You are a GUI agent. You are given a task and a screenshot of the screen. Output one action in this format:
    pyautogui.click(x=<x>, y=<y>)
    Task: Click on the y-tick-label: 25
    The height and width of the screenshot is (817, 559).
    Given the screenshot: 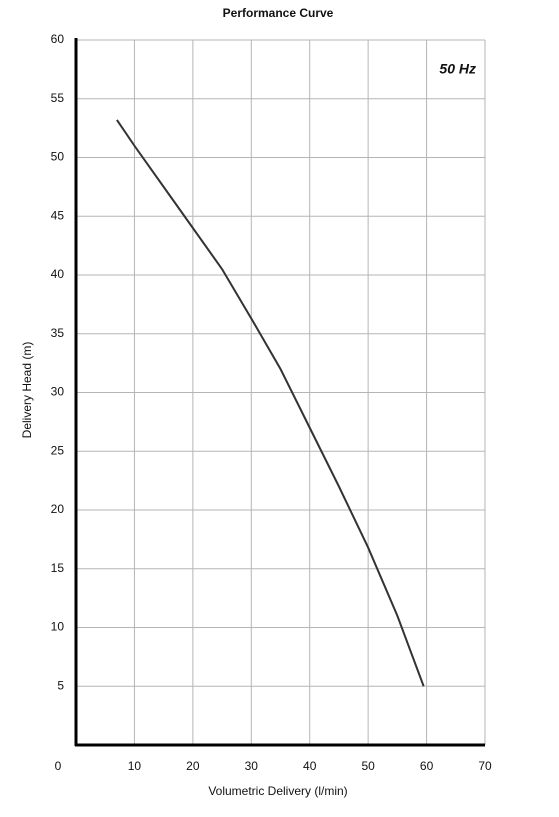 What is the action you would take?
    pyautogui.click(x=58, y=450)
    